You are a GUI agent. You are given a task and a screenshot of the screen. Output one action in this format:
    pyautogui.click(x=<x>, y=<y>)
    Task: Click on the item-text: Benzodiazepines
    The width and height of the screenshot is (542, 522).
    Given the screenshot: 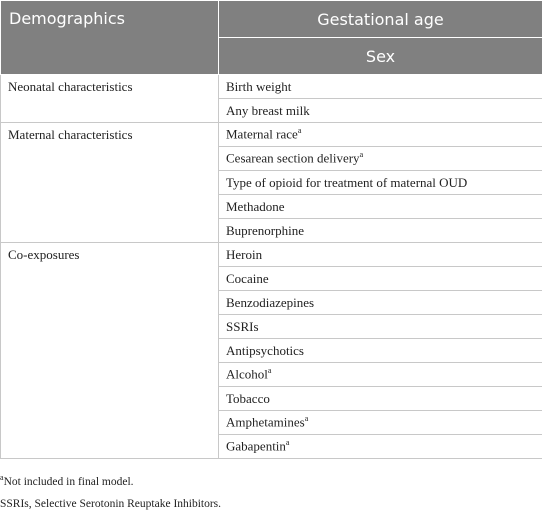 What is the action you would take?
    pyautogui.click(x=270, y=302)
    